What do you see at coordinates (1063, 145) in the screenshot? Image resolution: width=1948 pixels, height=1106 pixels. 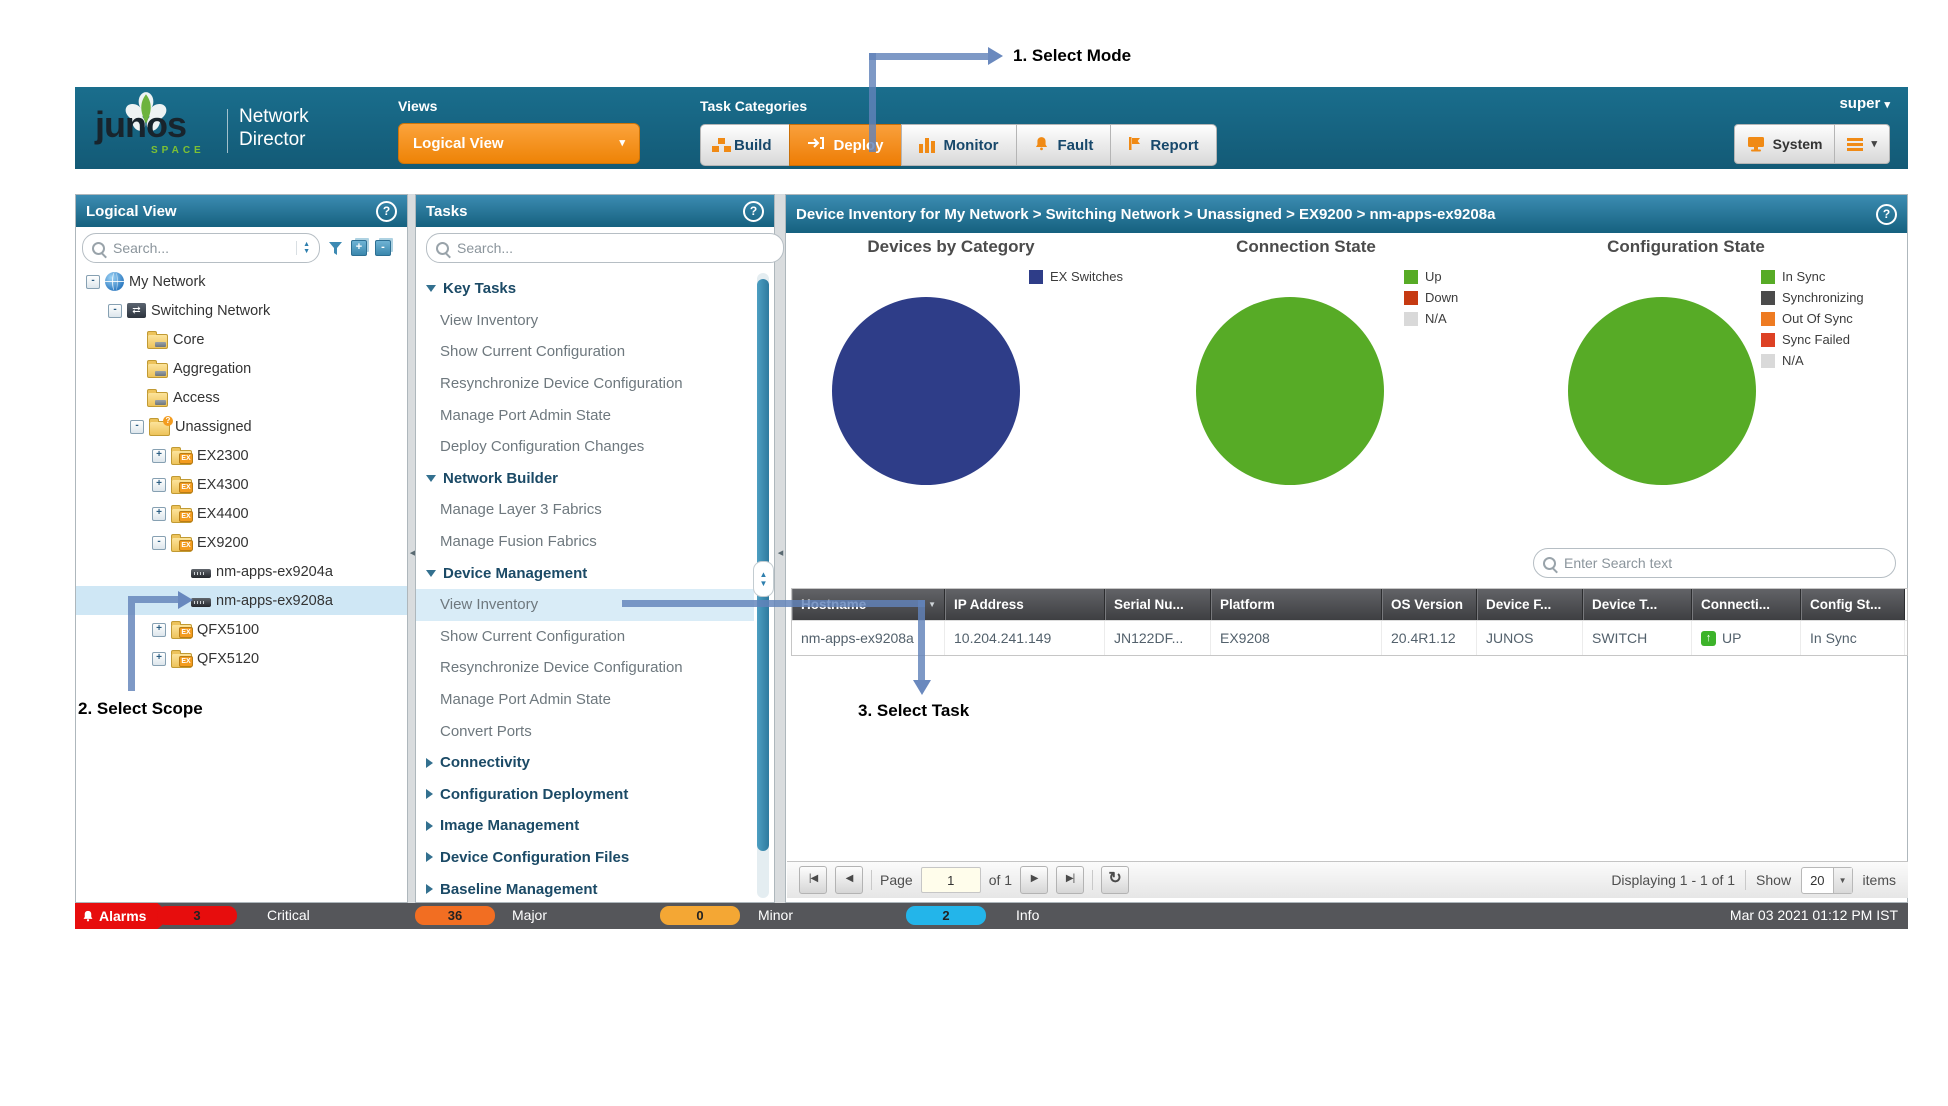 I see `tab-fault: Fault` at bounding box center [1063, 145].